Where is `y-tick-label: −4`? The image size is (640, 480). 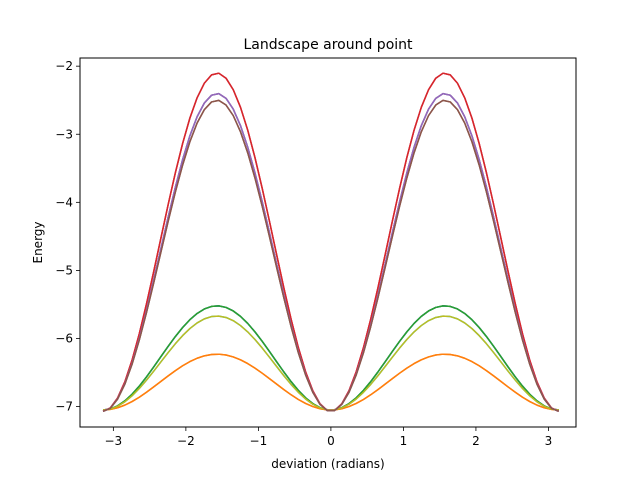 y-tick-label: −4 is located at coordinates (64, 202).